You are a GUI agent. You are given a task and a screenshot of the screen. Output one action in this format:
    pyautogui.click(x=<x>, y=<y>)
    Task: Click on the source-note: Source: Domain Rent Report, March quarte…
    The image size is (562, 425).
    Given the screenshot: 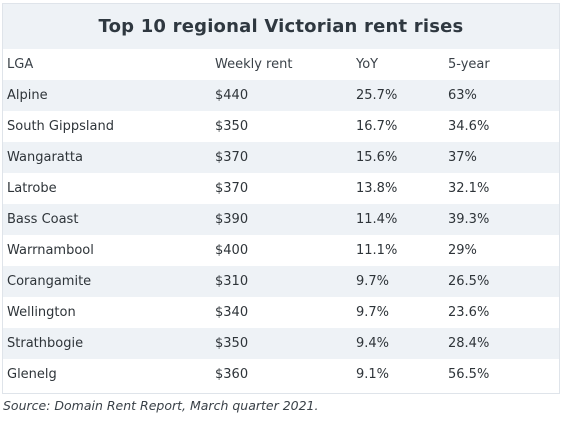 What is the action you would take?
    pyautogui.click(x=161, y=405)
    